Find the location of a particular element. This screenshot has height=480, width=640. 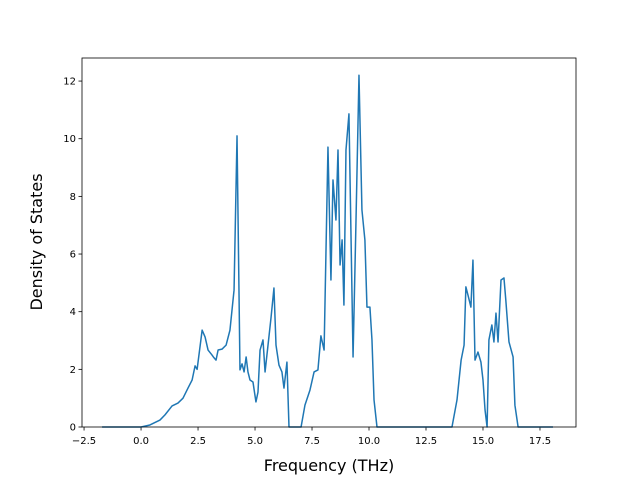

x-tick-label: 12.5 is located at coordinates (426, 441).